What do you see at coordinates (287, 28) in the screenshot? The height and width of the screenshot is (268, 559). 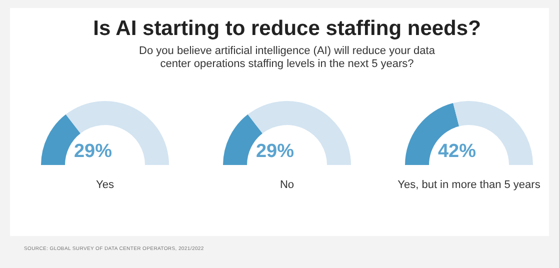 I see `text: Is AI starting to reduce staffing needs?` at bounding box center [287, 28].